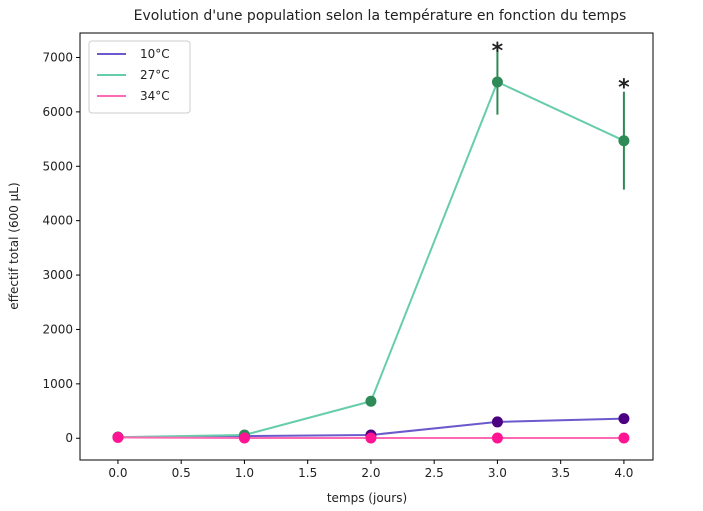 This screenshot has width=703, height=511. Describe the element at coordinates (623, 473) in the screenshot. I see `x-tick-label: 4.0` at that location.